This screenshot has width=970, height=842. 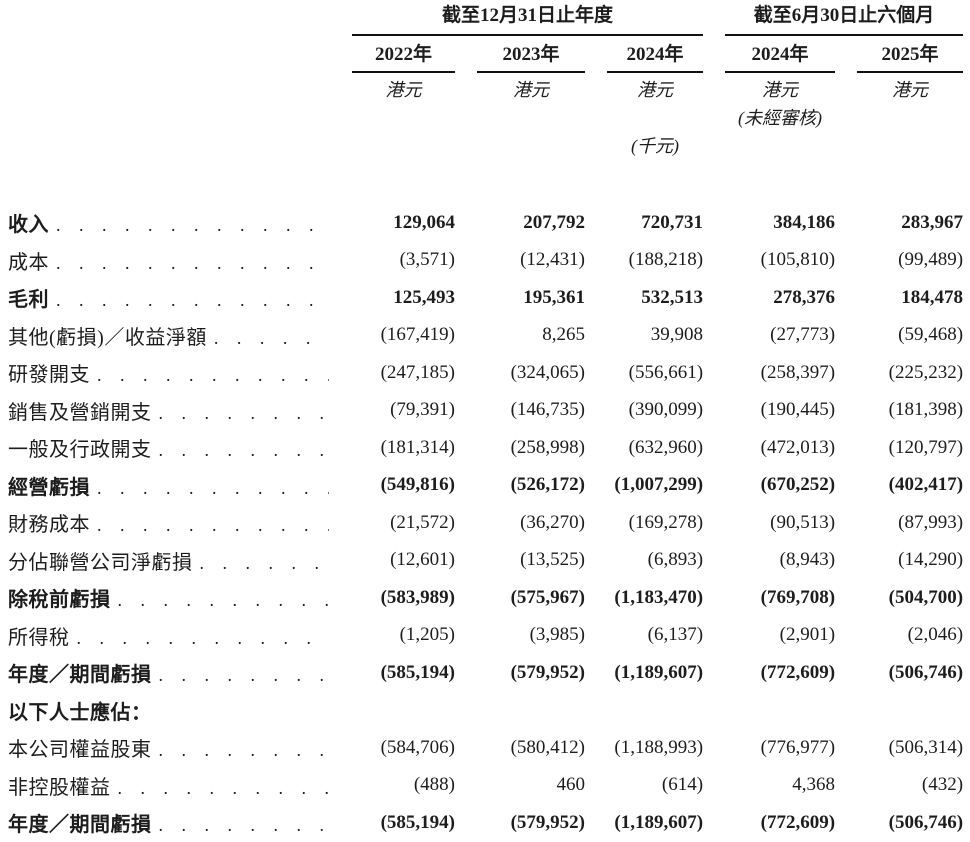 I want to click on cell-2024-interim: (2,901), so click(x=807, y=635).